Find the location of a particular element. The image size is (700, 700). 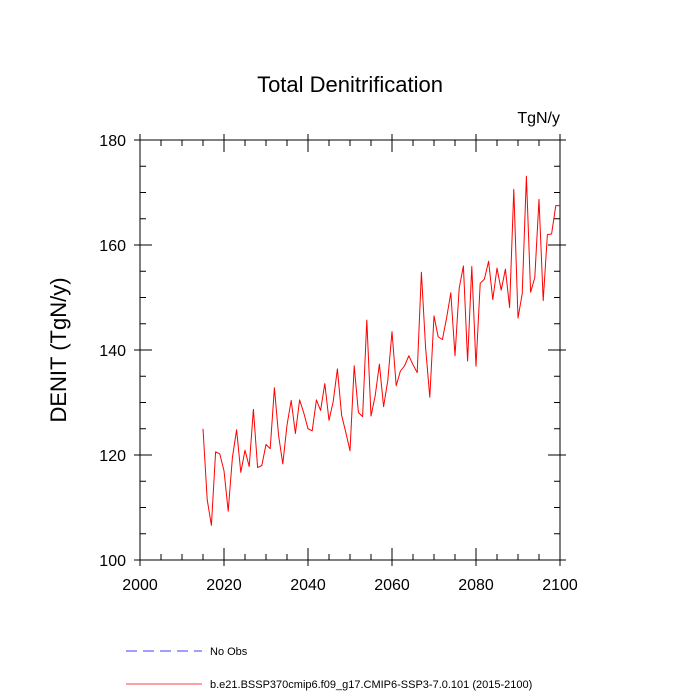

x-tick-label: 2020 is located at coordinates (224, 585).